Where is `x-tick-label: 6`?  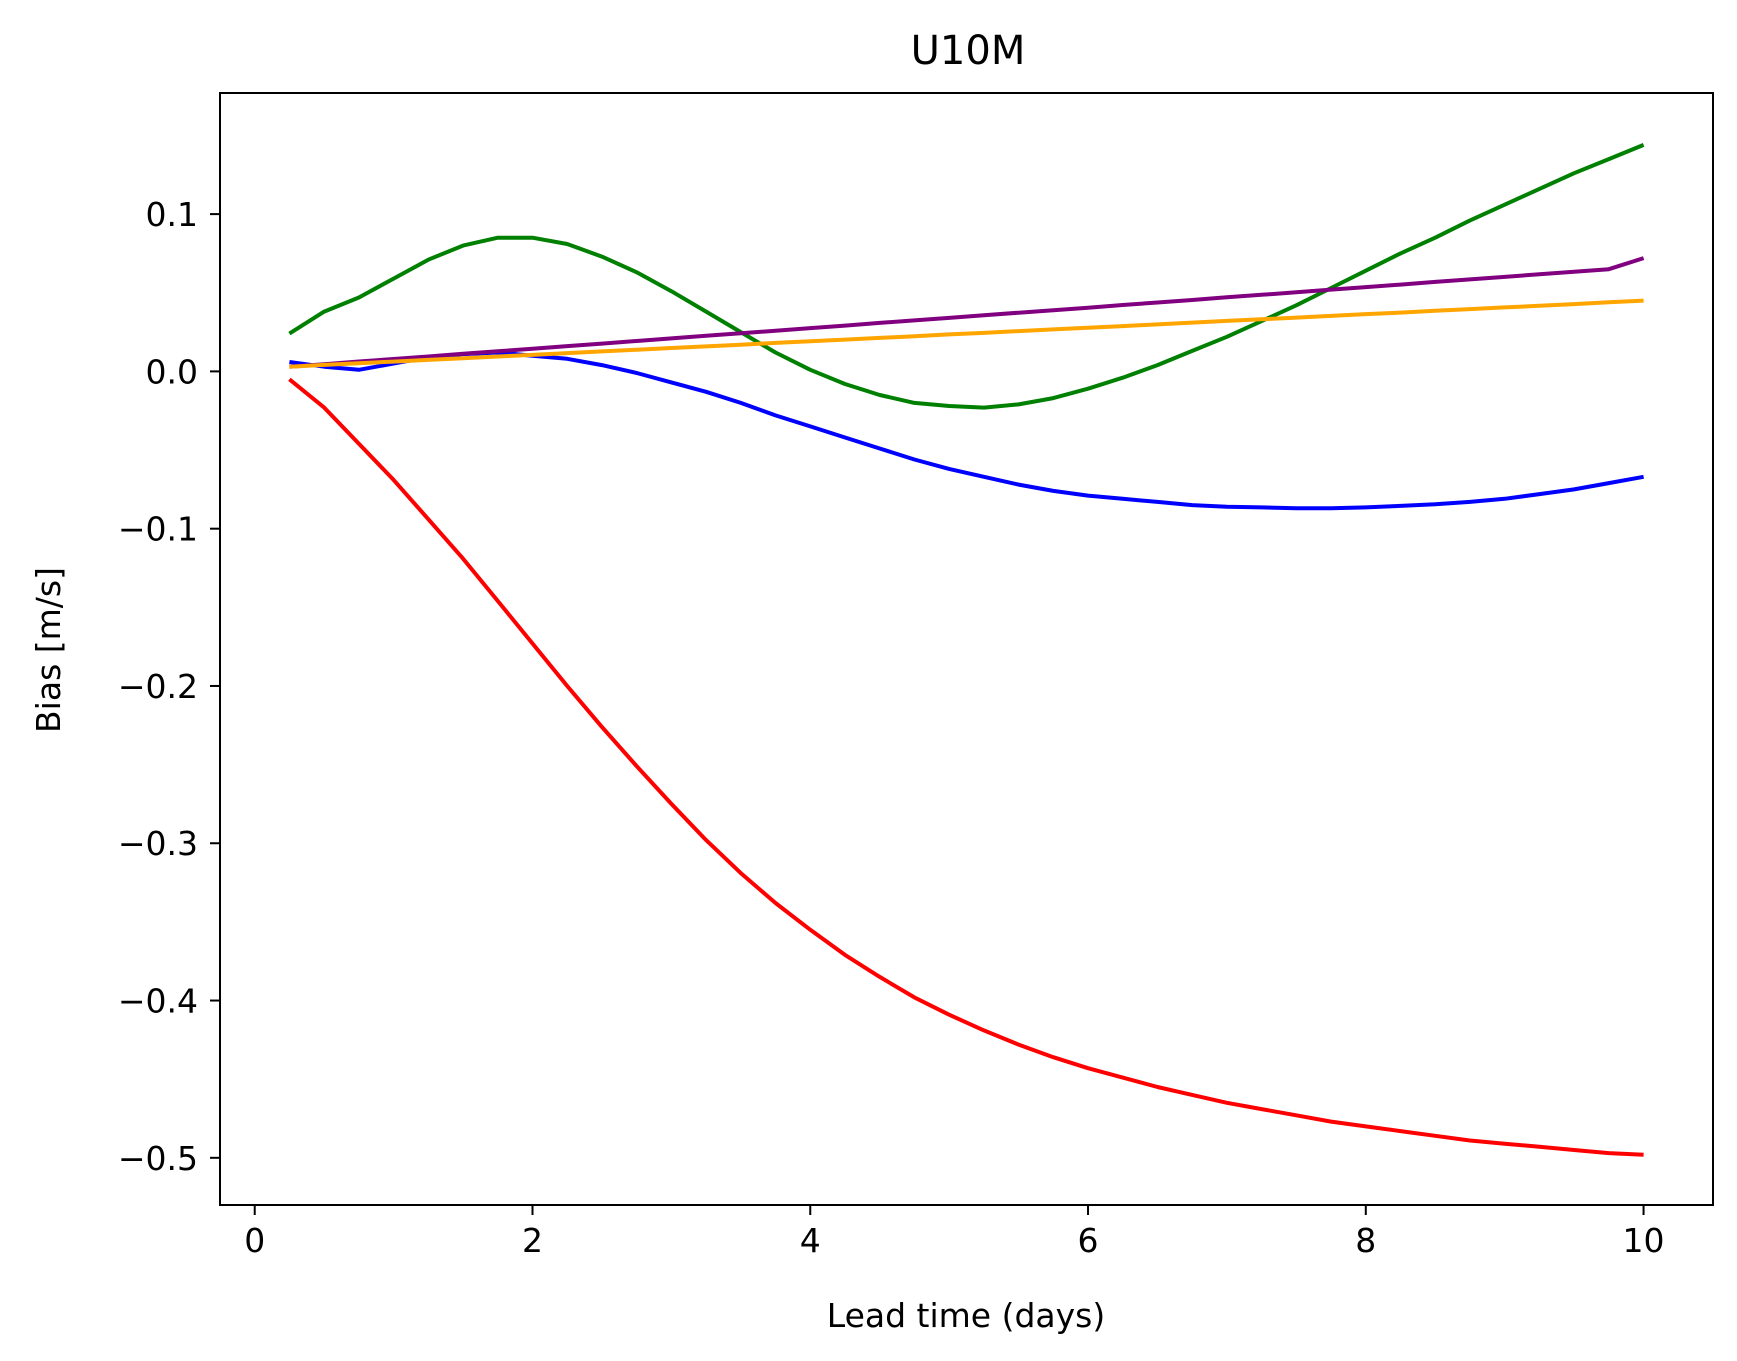
x-tick-label: 6 is located at coordinates (1088, 1240).